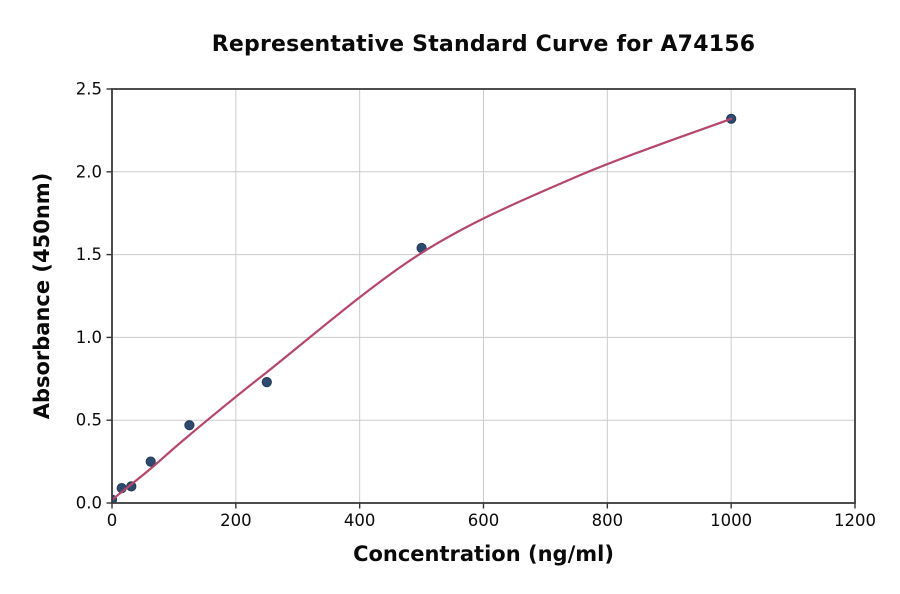 This screenshot has width=900, height=594. Describe the element at coordinates (484, 520) in the screenshot. I see `x-tick-label: 600` at that location.